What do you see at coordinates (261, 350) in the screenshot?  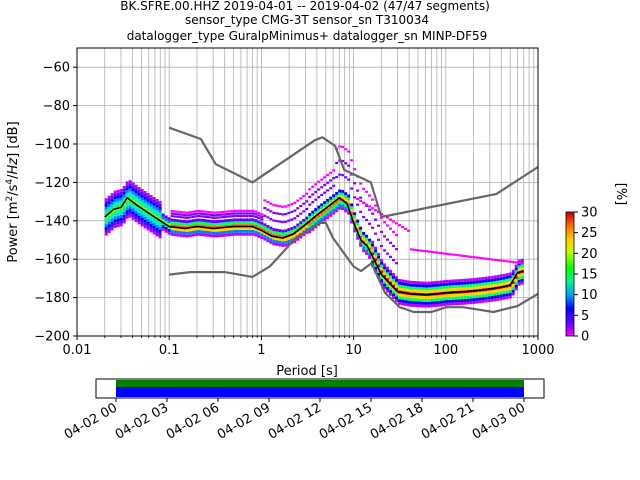 I see `x-tick-label: 1` at bounding box center [261, 350].